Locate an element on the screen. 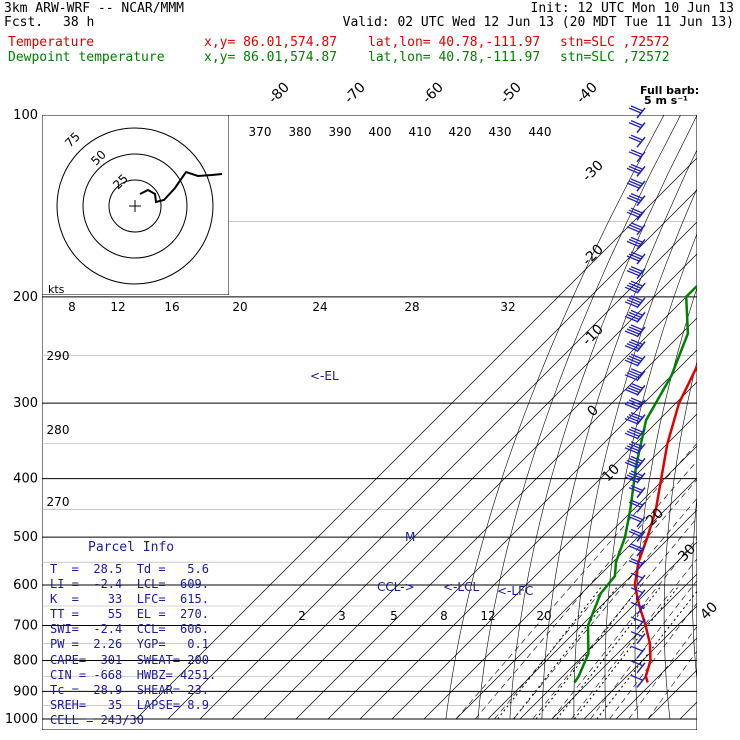 The width and height of the screenshot is (740, 740). hodo-units: kts is located at coordinates (56, 289).